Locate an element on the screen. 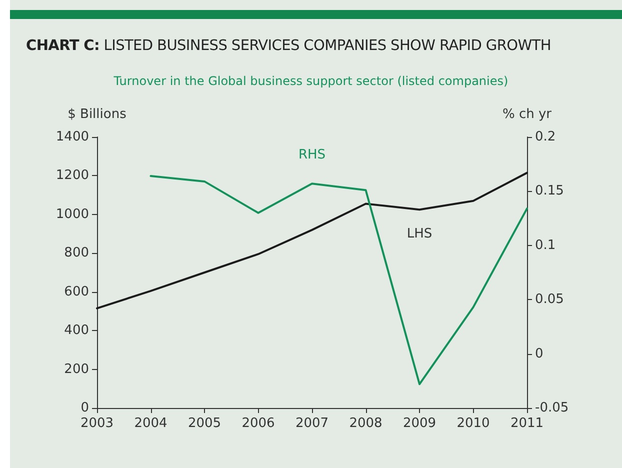 The width and height of the screenshot is (622, 468). y2-tick-label: 0.15 is located at coordinates (549, 191).